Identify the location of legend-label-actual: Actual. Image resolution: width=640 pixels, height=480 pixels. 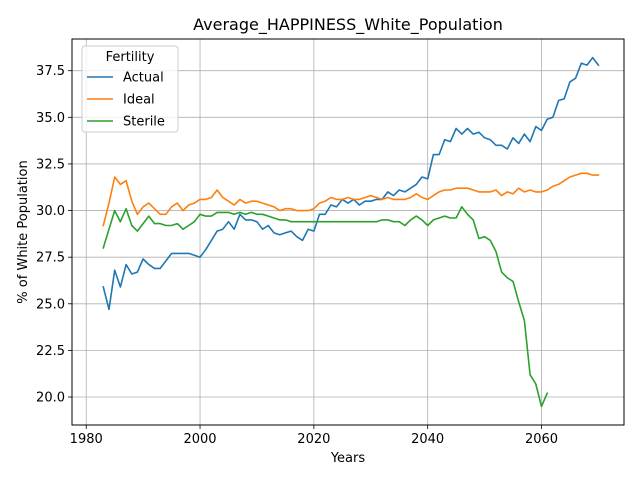
(143, 78).